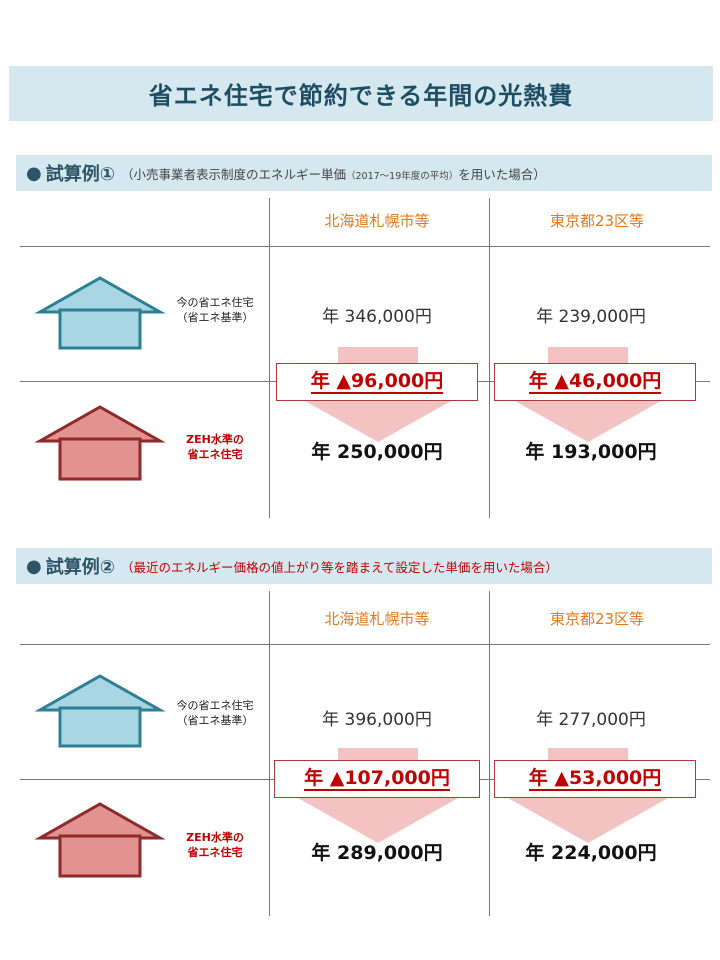  What do you see at coordinates (377, 317) in the screenshot?
I see `current-cost-sapporo: 年 346,000円` at bounding box center [377, 317].